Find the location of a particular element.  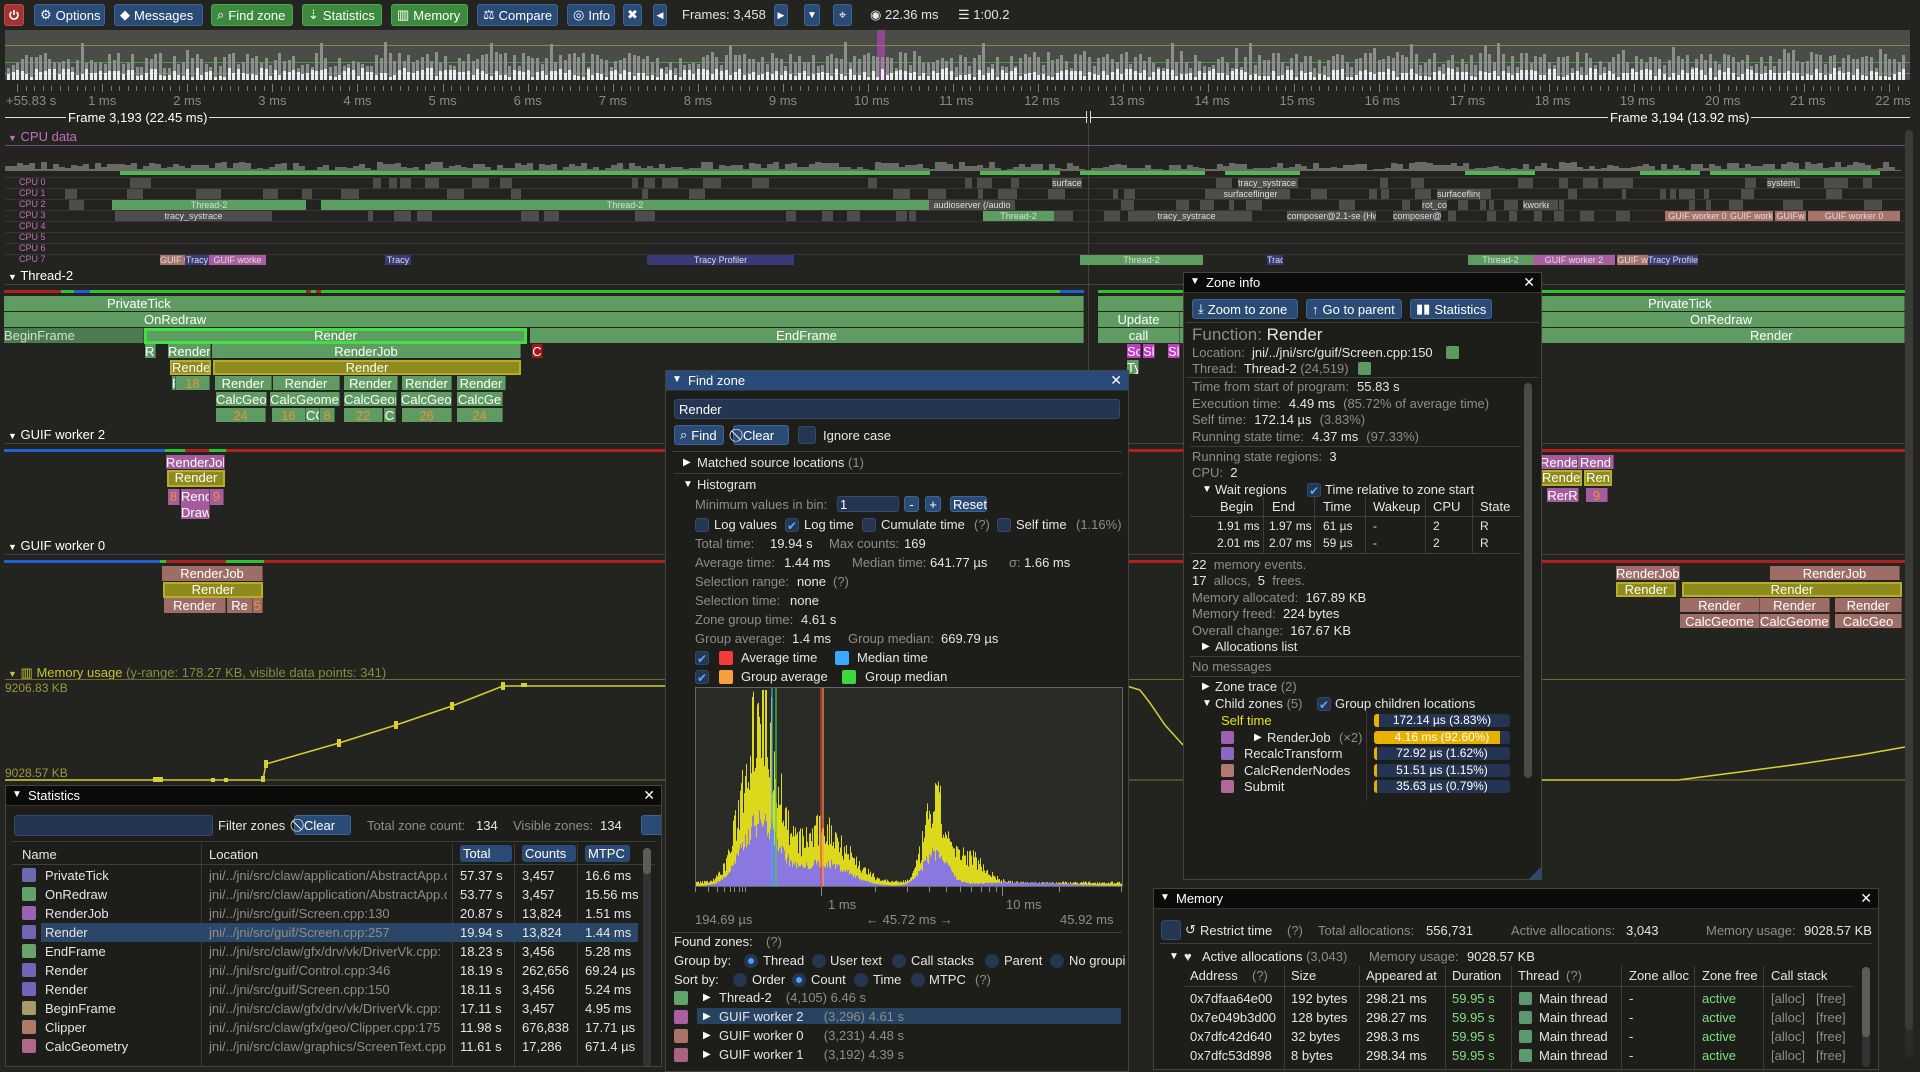

allocation-zone-free: active is located at coordinates (1719, 1036).